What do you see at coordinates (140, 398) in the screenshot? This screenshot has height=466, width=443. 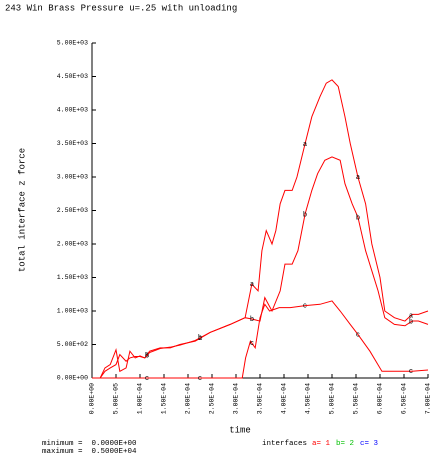 I see `x-tick-label: 1.00E-04` at bounding box center [140, 398].